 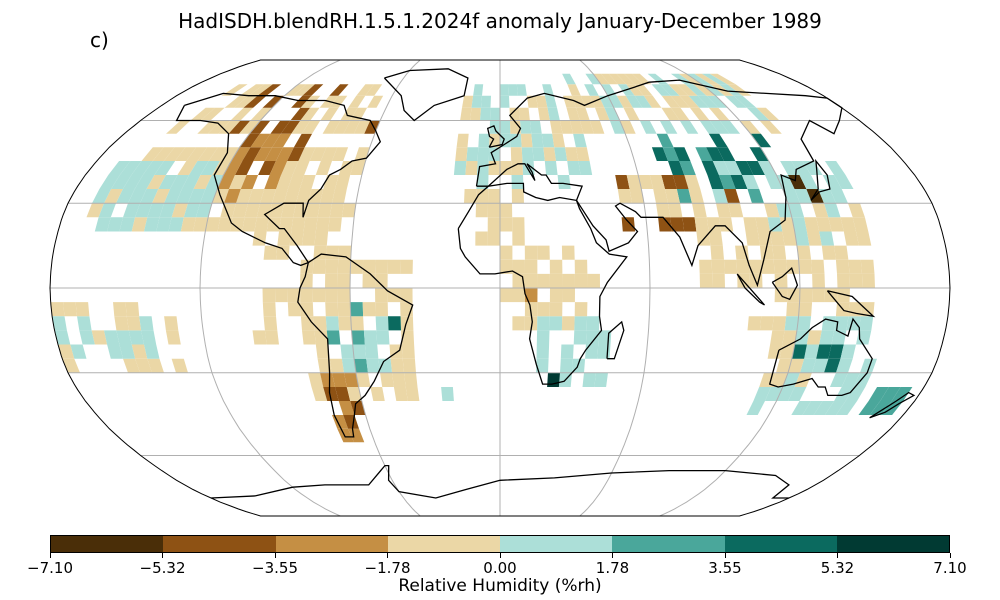 I want to click on colorbar-label: Relative Humidity (%rh), so click(x=500, y=586).